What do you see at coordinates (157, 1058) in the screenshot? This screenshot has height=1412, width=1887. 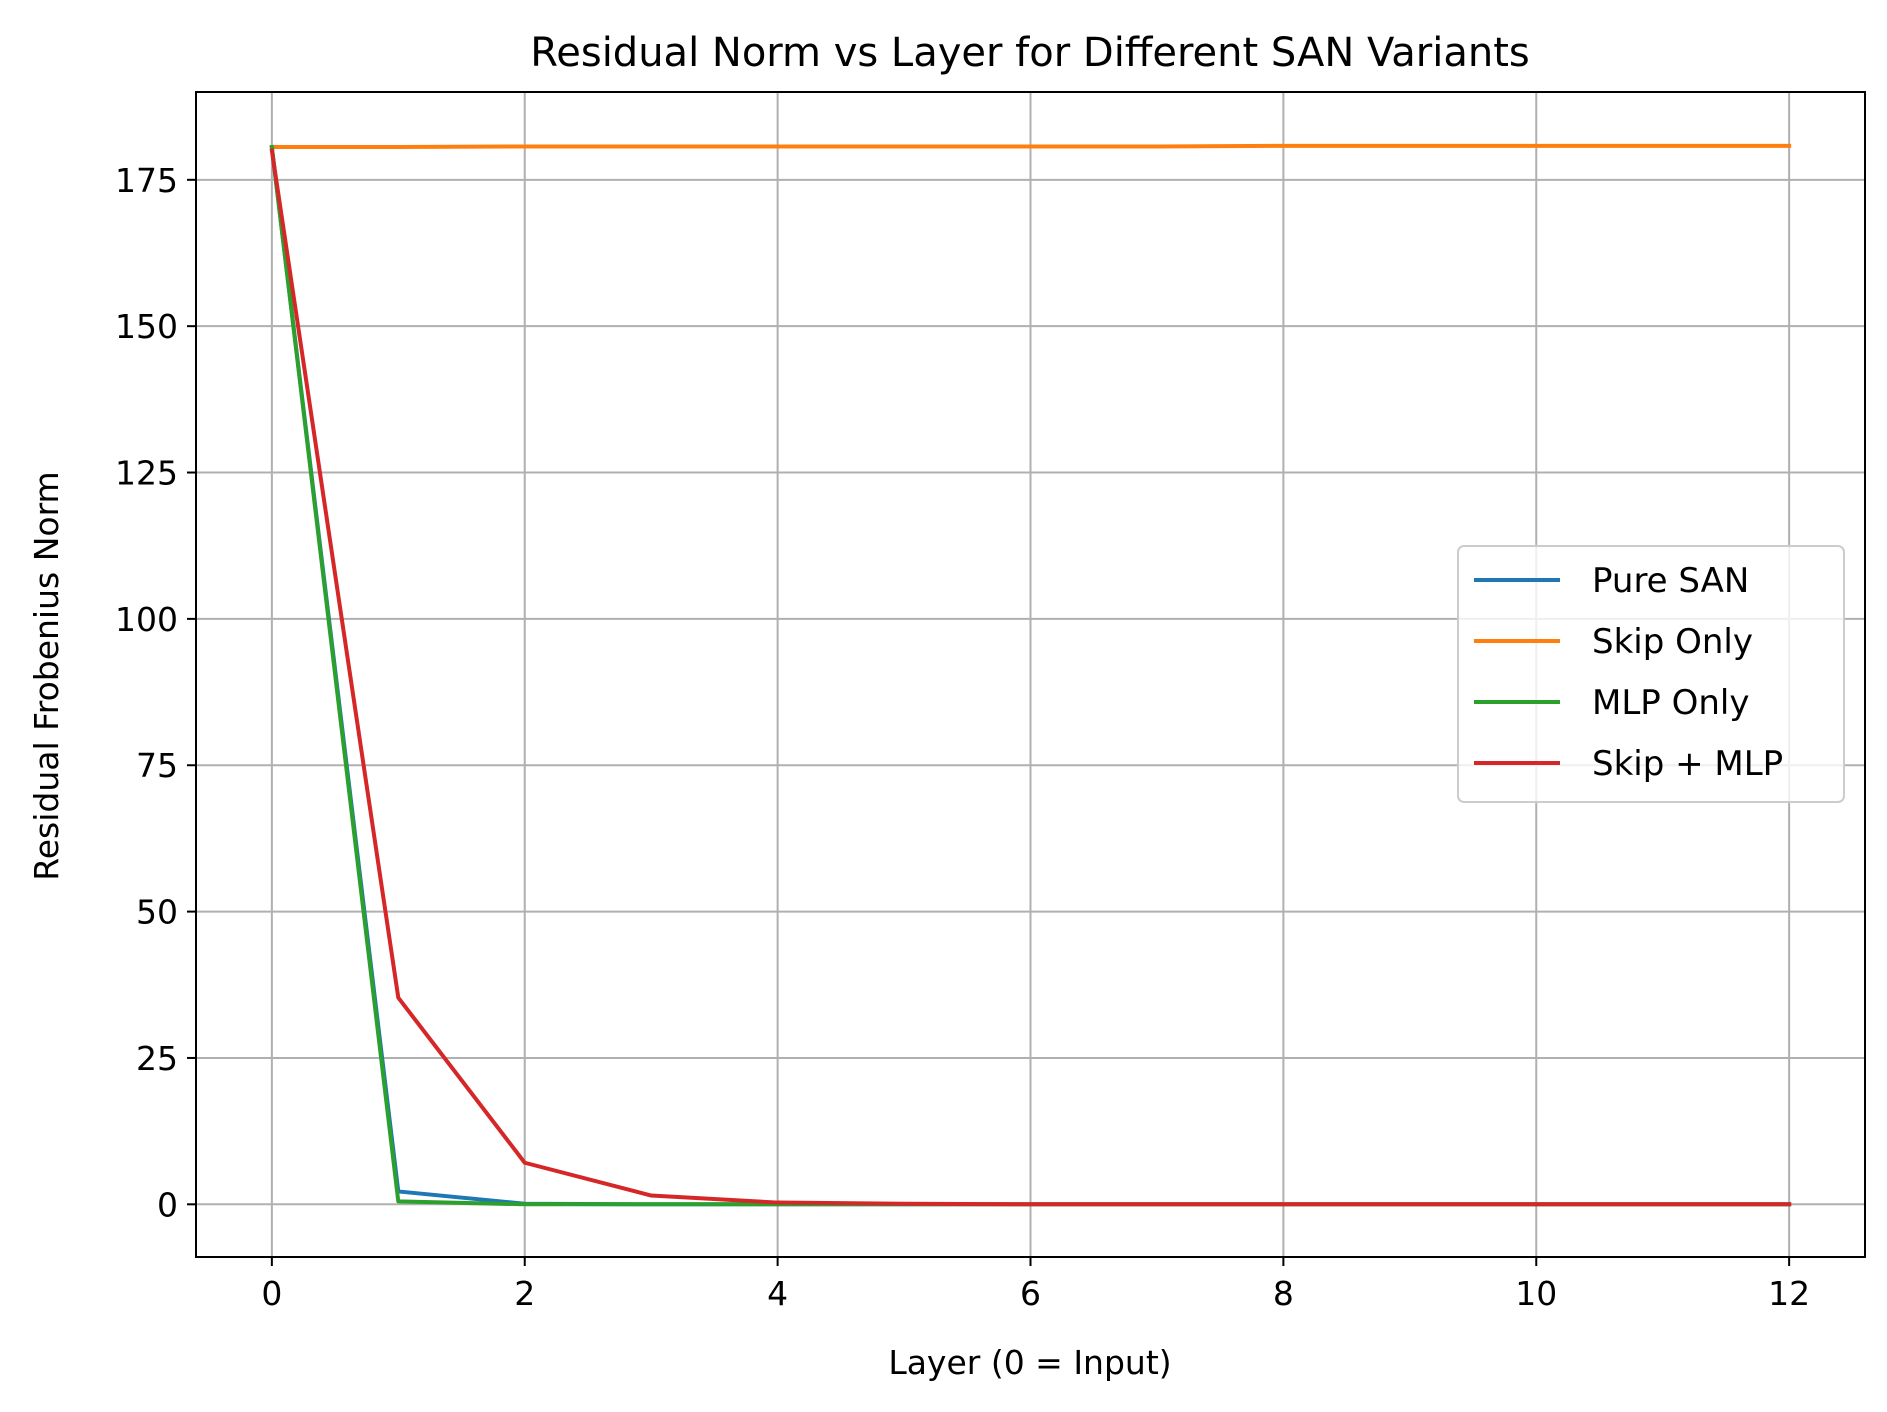 I see `y-tick-label: 25` at bounding box center [157, 1058].